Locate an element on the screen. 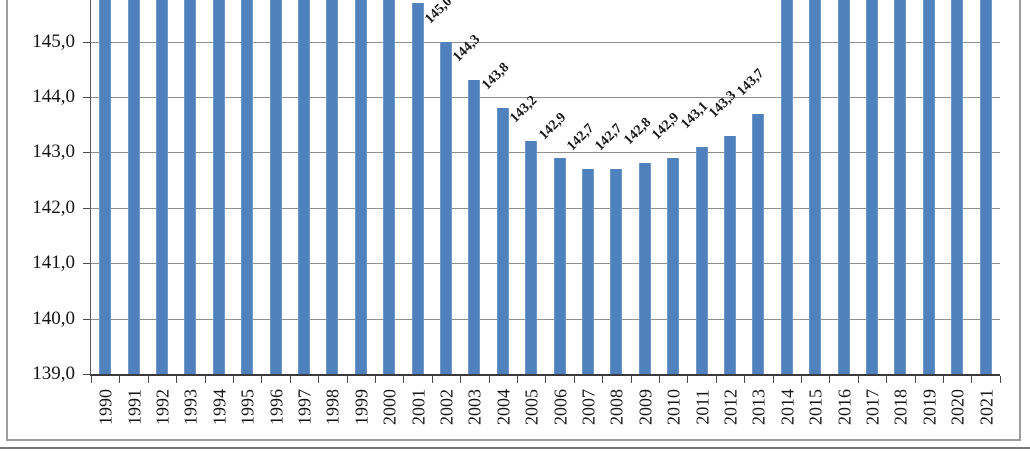  x-axis-label-2015: 2015 is located at coordinates (815, 407).